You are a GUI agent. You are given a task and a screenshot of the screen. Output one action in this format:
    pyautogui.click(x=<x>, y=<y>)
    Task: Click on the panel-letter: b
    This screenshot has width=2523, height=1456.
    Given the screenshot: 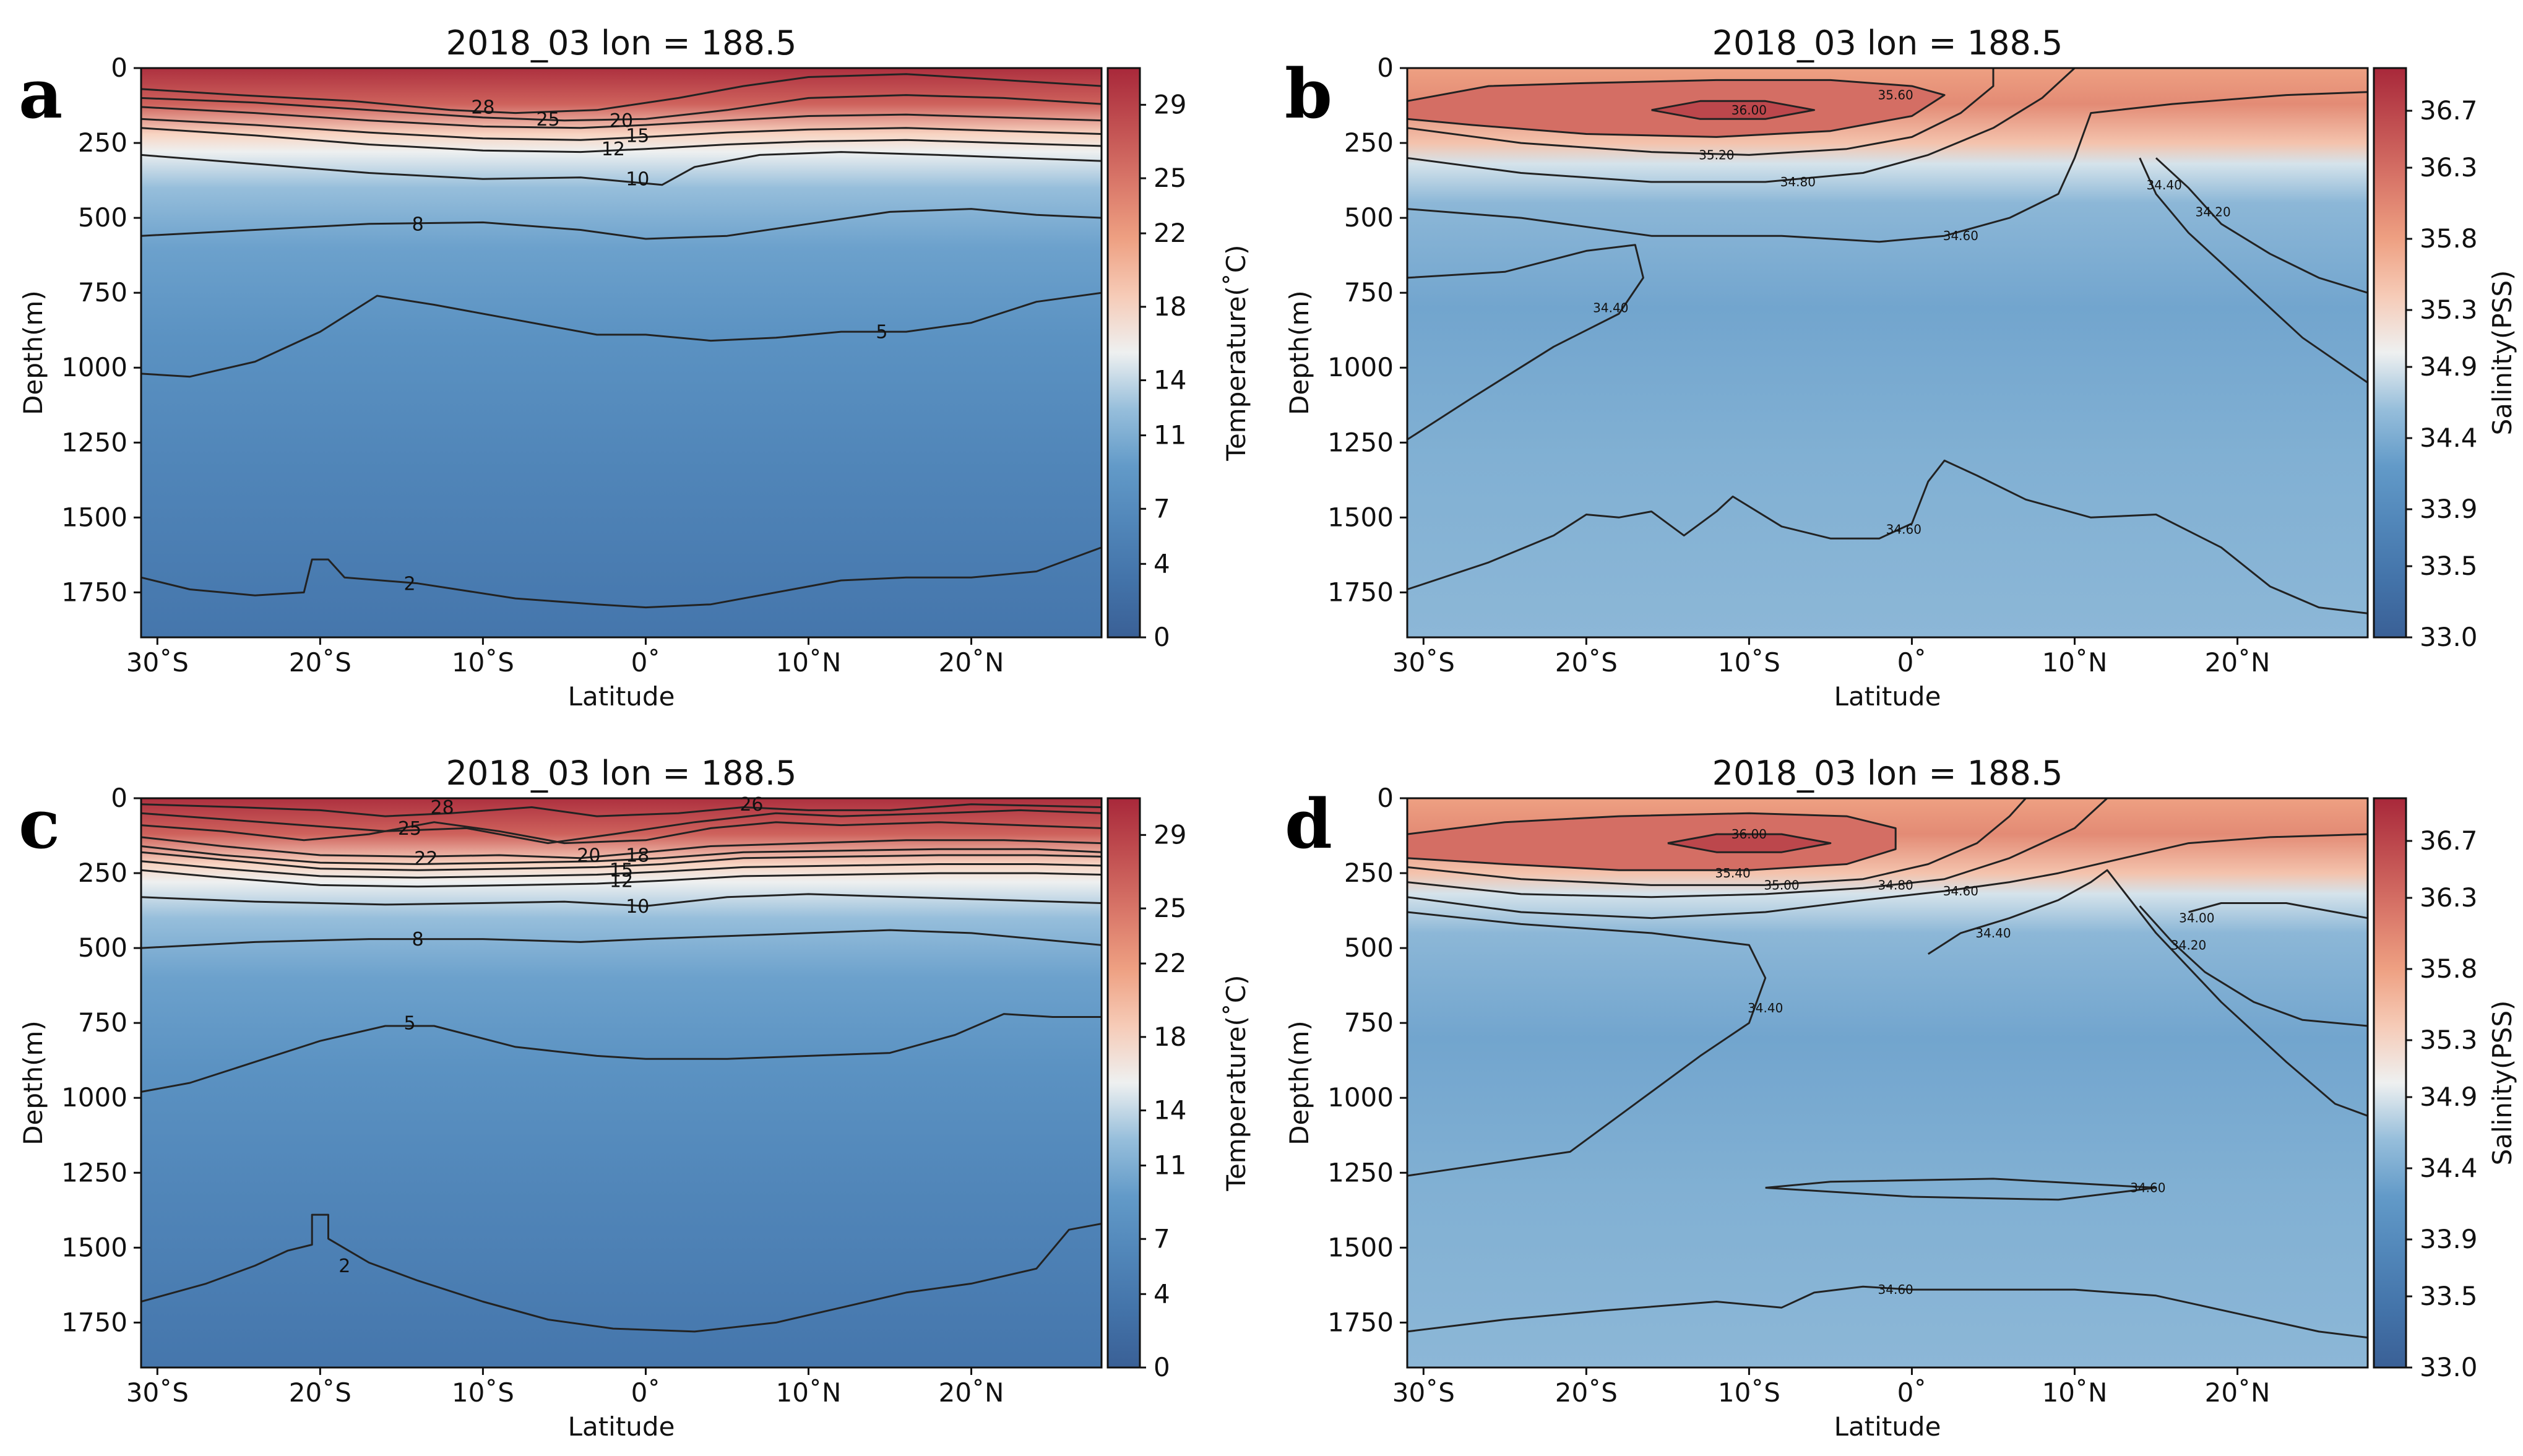 What is the action you would take?
    pyautogui.click(x=1308, y=94)
    